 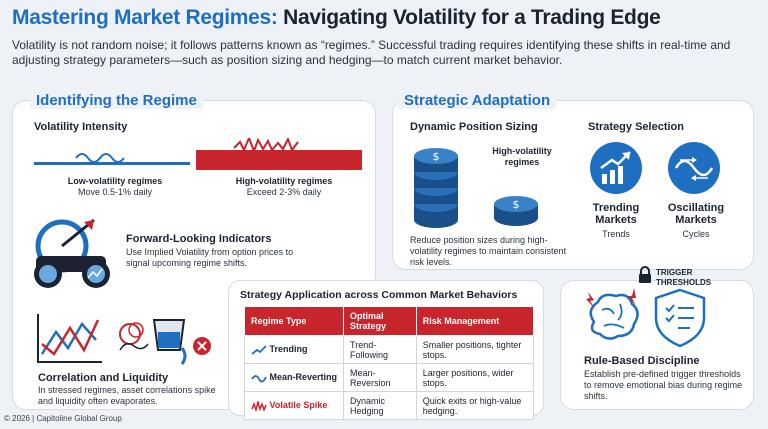 I want to click on shield-checklist-icon, so click(x=680, y=318).